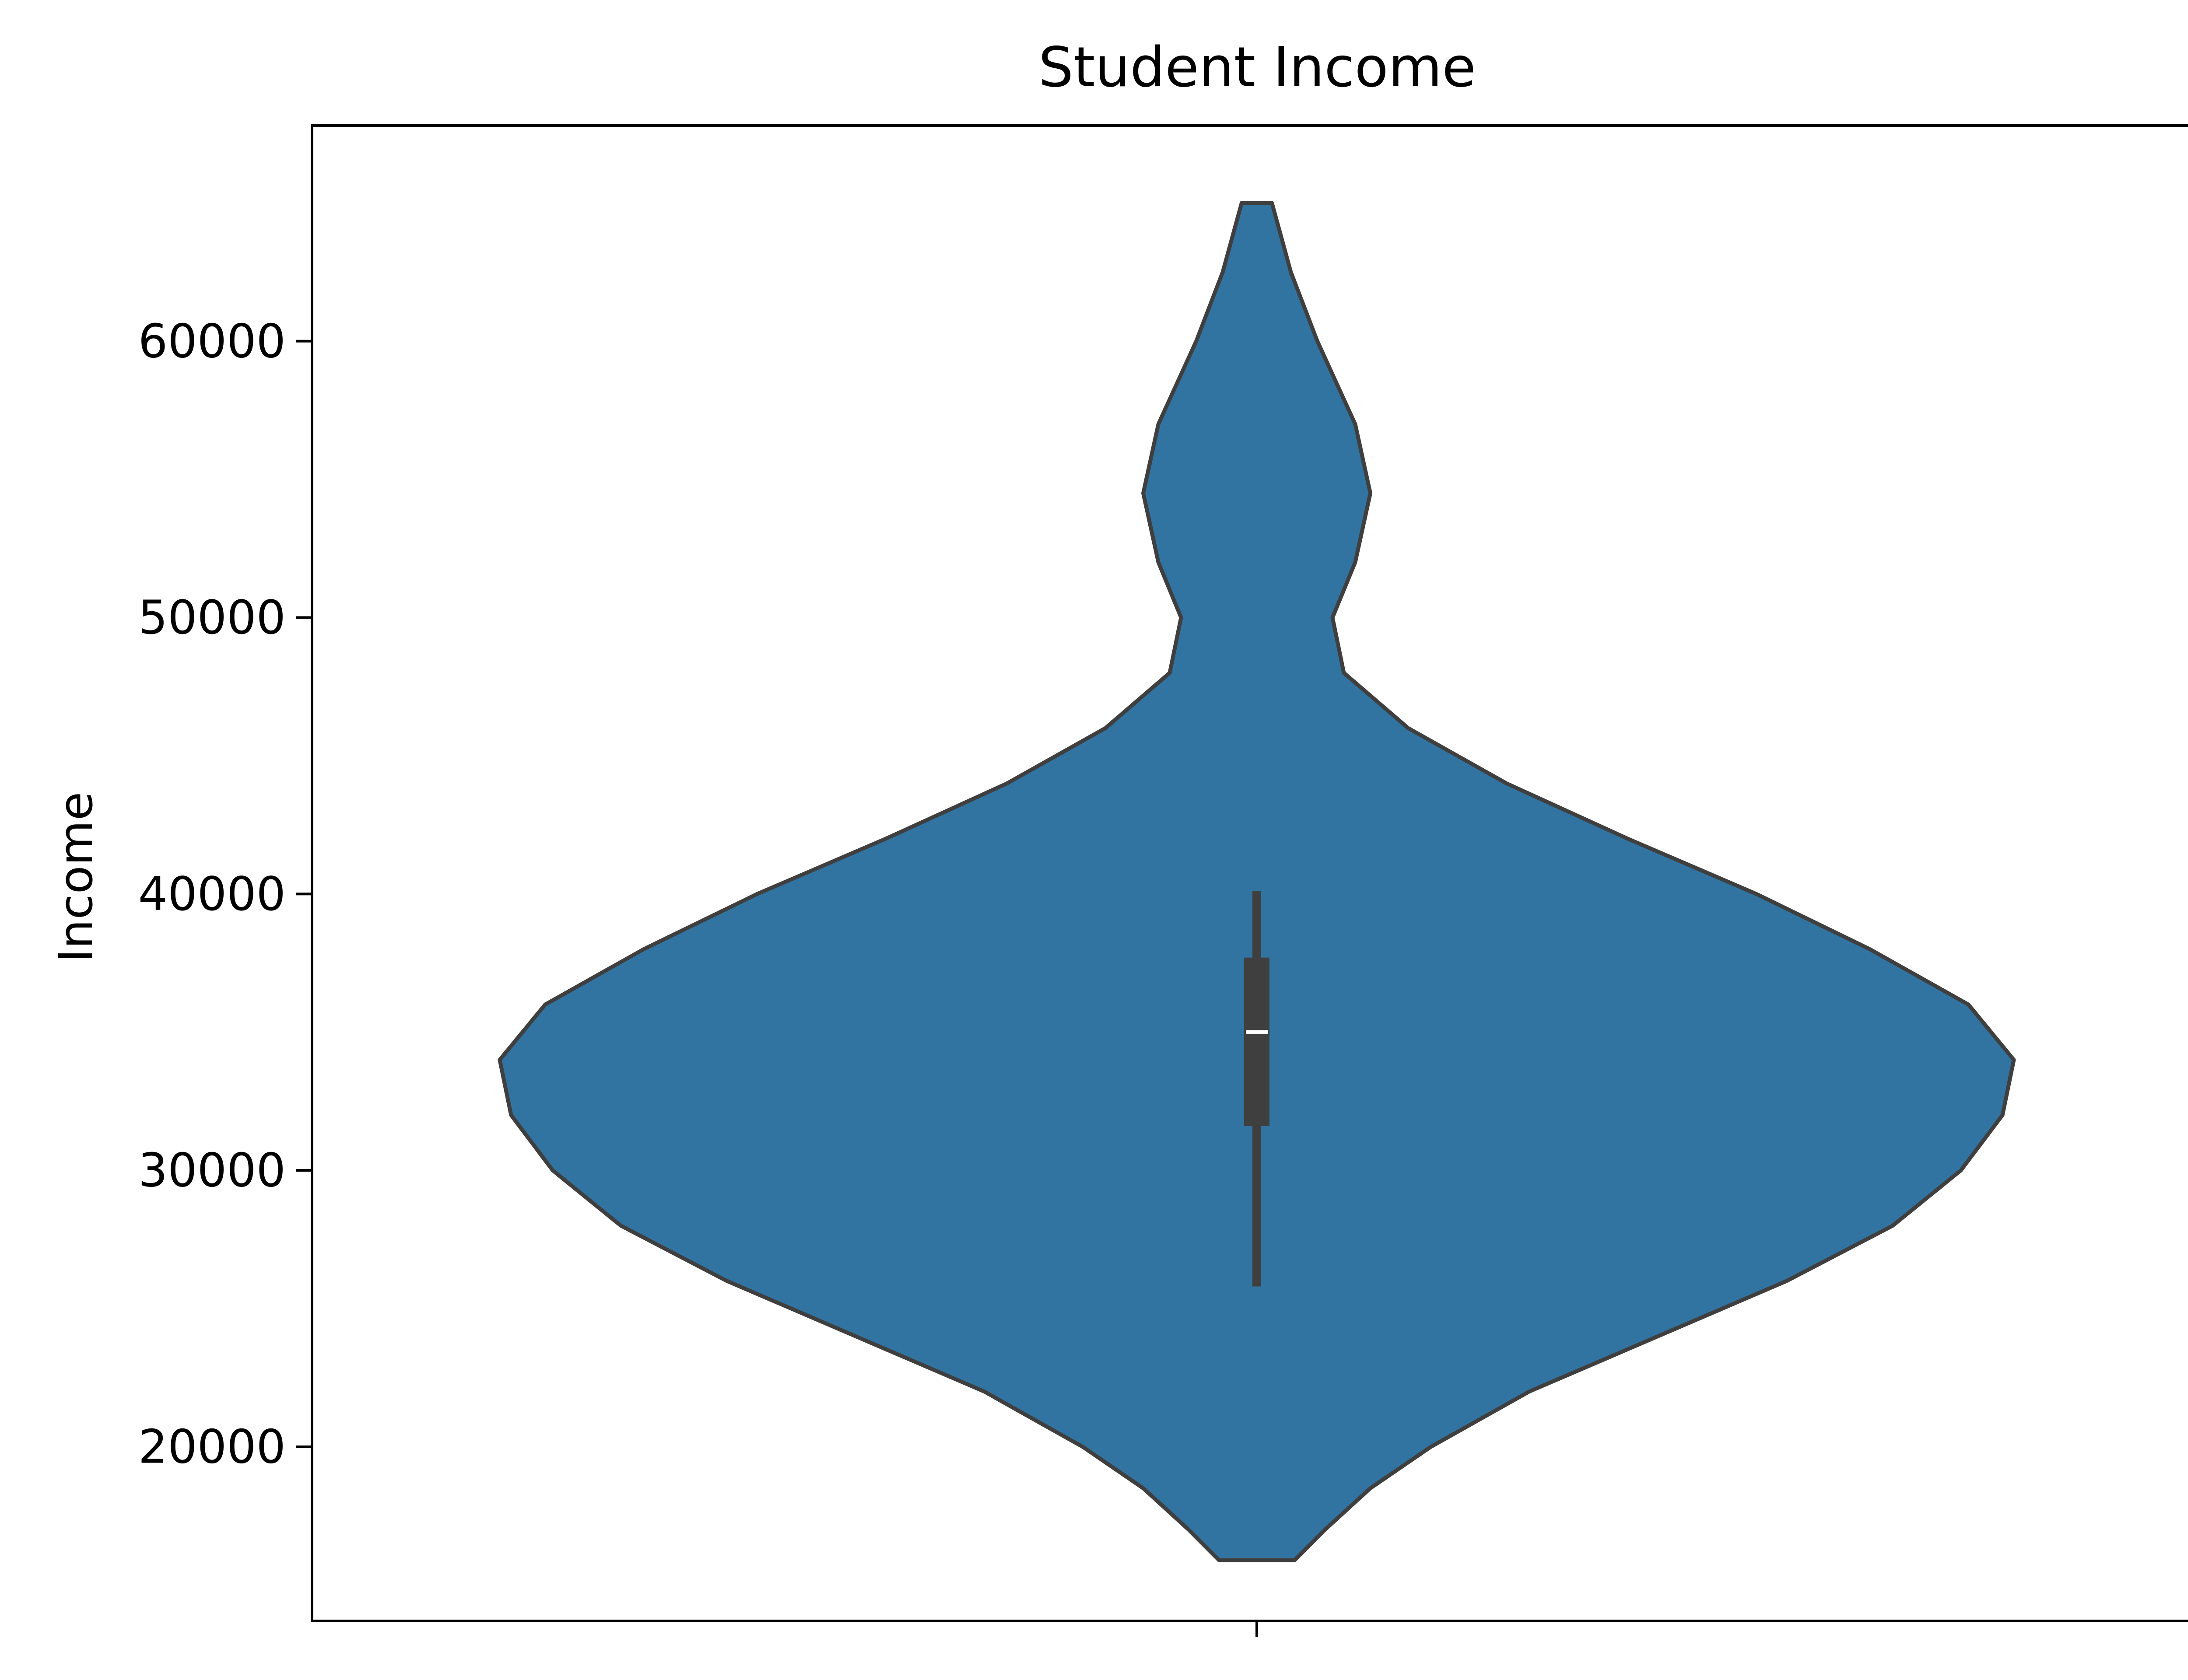 This screenshot has width=2188, height=1680. What do you see at coordinates (1256, 1042) in the screenshot?
I see `iqr-box` at bounding box center [1256, 1042].